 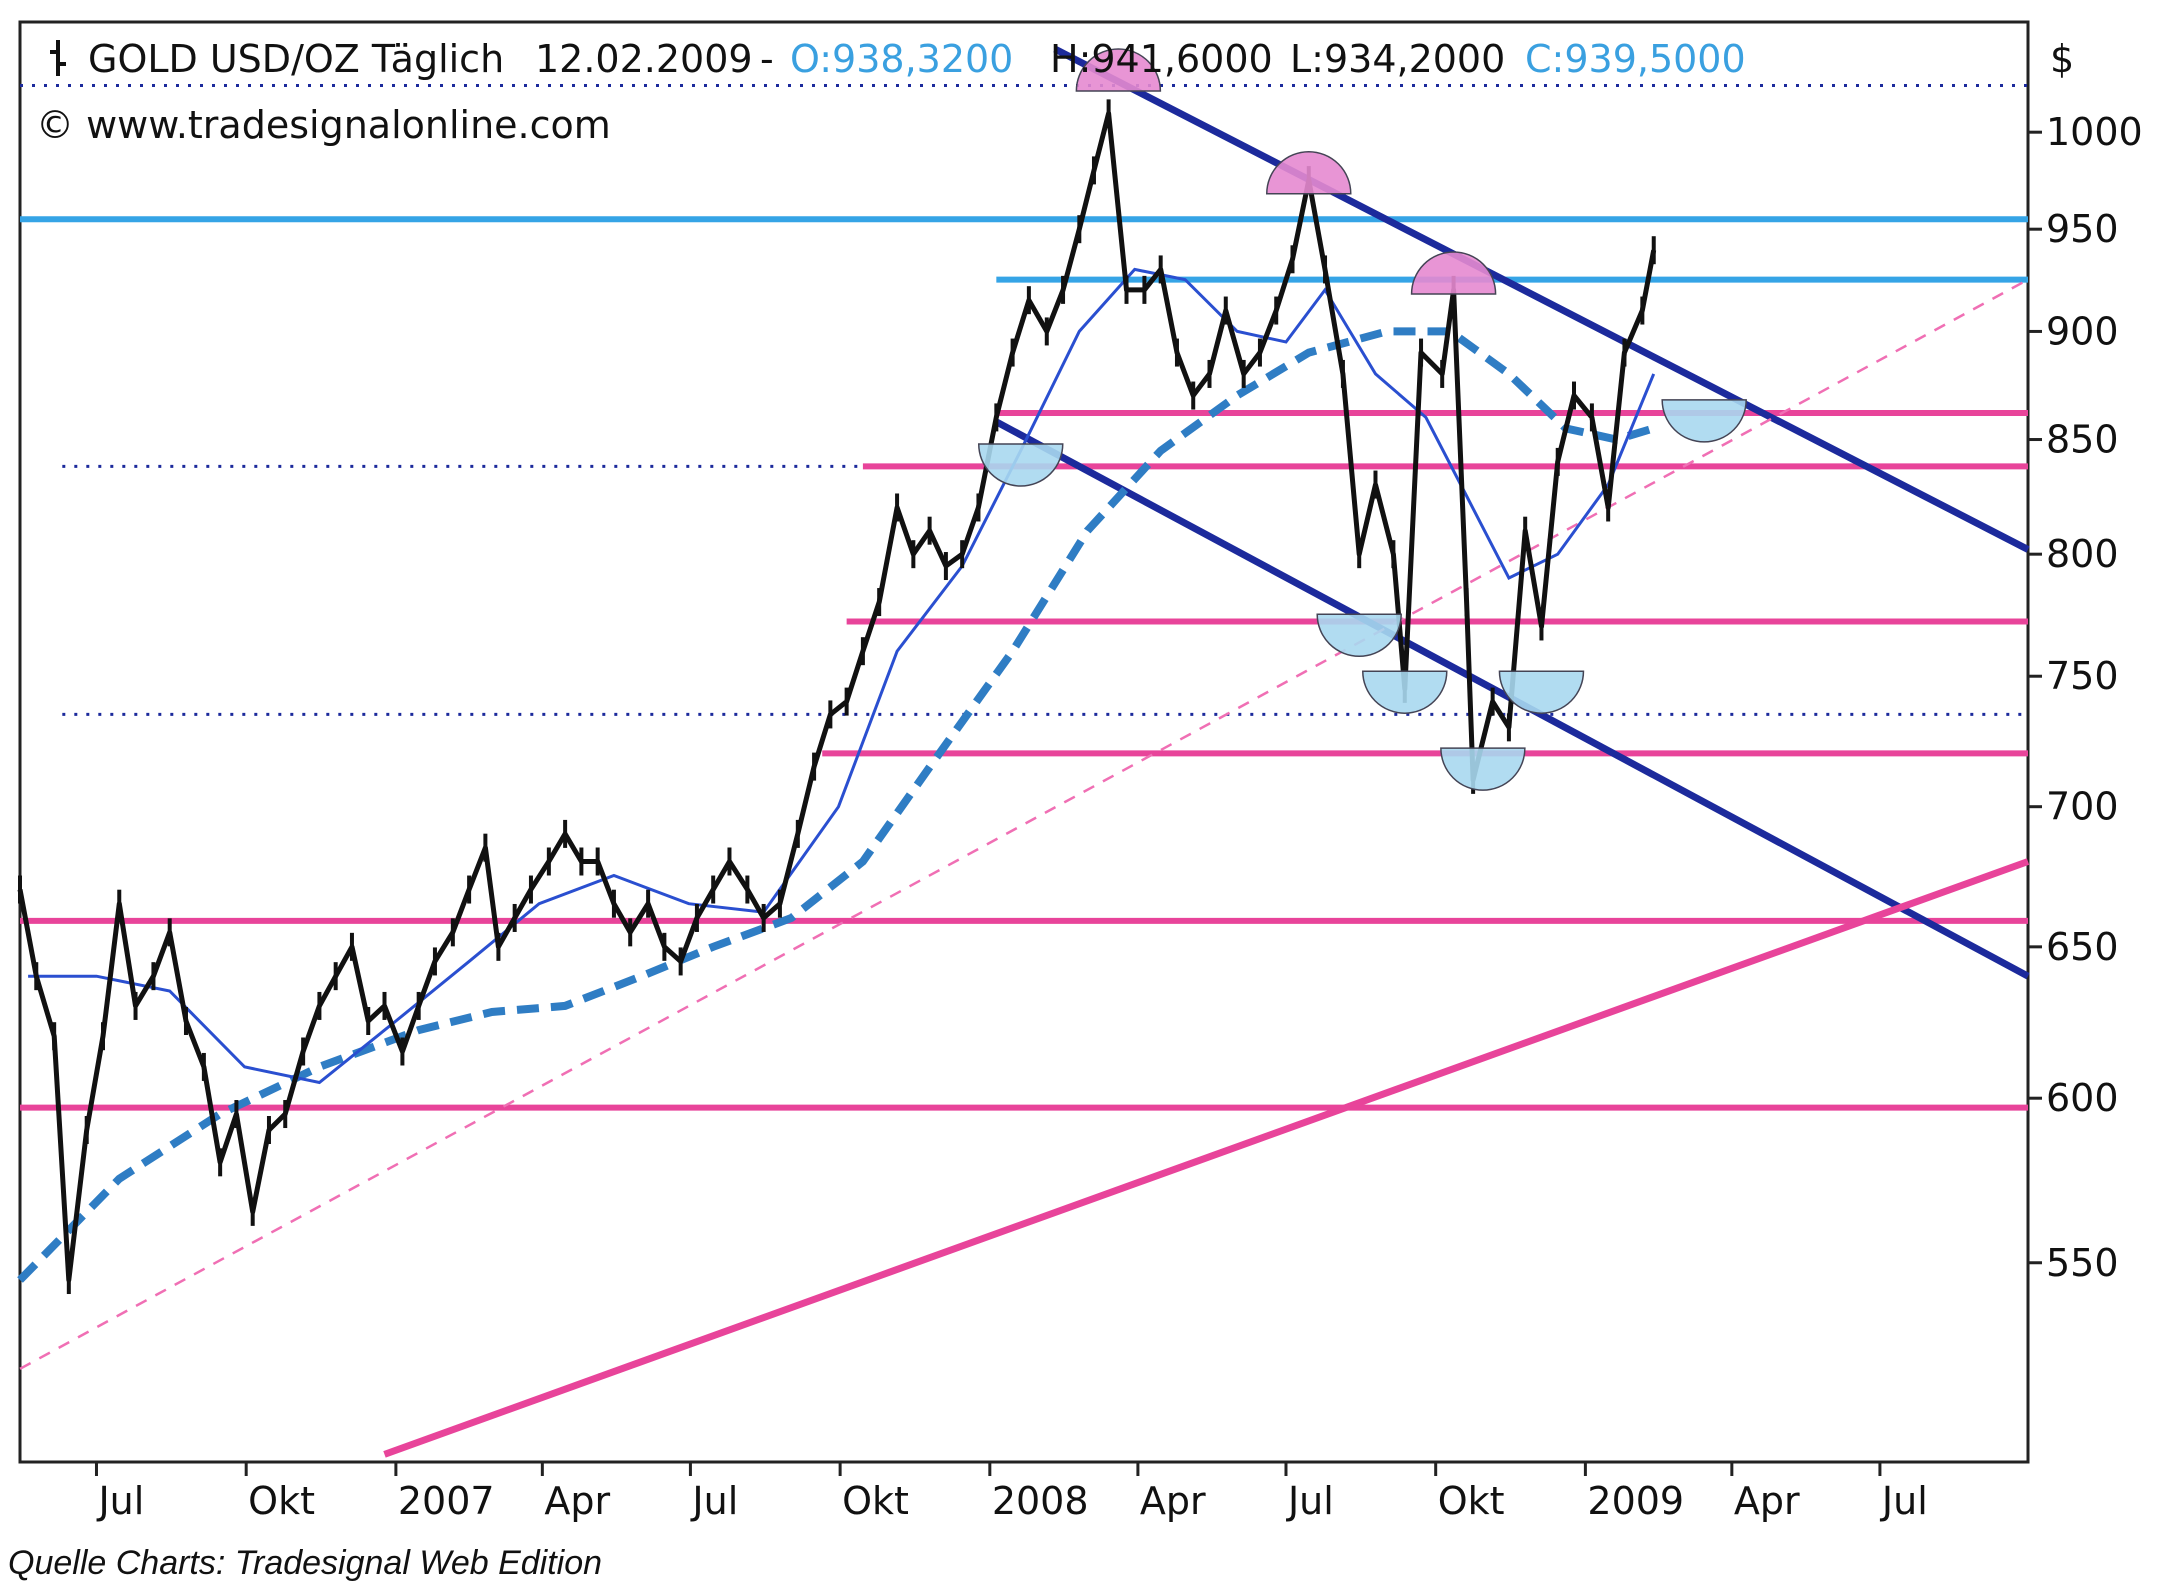 I want to click on y-tick-label: 900, so click(x=2082, y=331).